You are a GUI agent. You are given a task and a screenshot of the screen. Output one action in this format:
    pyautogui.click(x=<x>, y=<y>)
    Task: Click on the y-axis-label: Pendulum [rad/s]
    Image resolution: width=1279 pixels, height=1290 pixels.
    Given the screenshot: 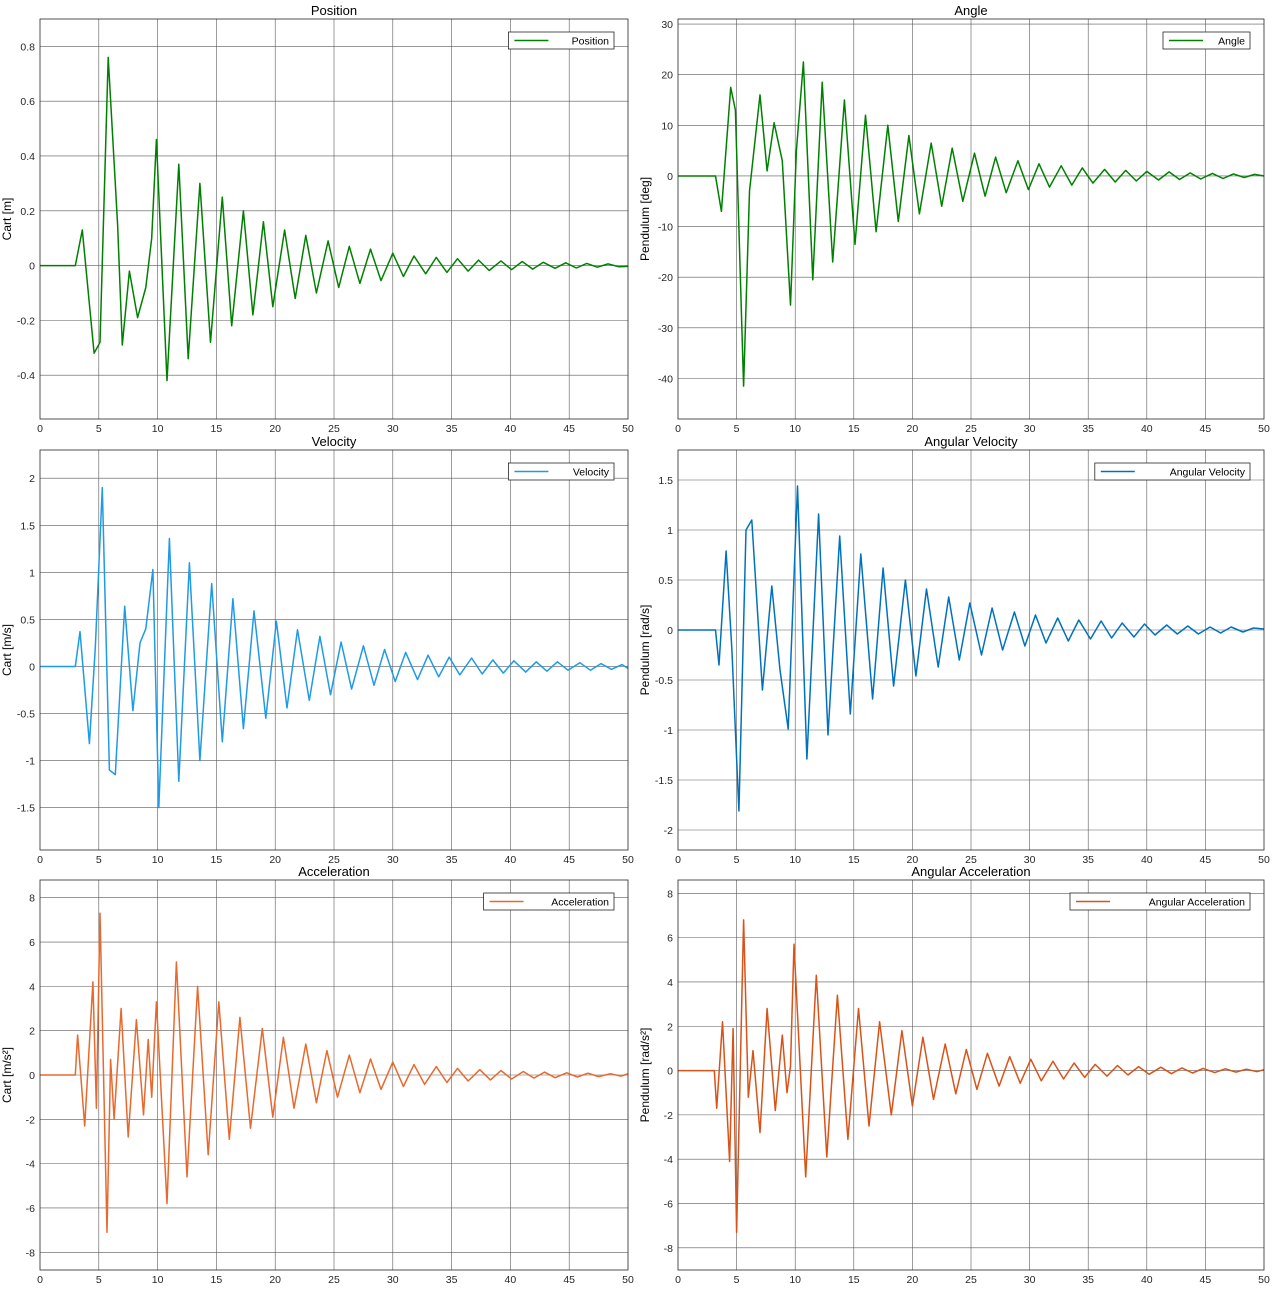 What is the action you would take?
    pyautogui.click(x=645, y=650)
    